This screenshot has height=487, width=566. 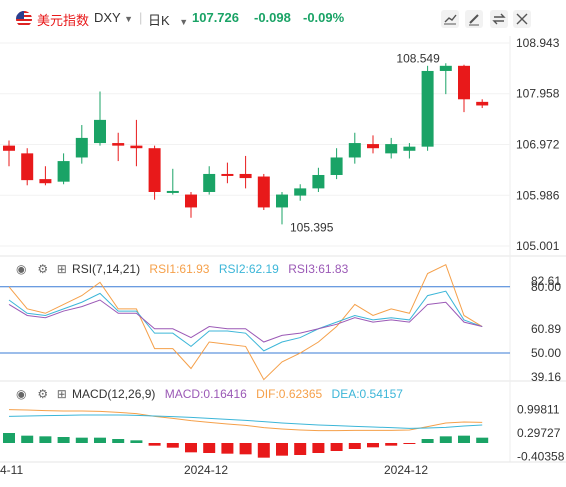 What do you see at coordinates (546, 329) in the screenshot?
I see `rsi-axis-label: 60.89` at bounding box center [546, 329].